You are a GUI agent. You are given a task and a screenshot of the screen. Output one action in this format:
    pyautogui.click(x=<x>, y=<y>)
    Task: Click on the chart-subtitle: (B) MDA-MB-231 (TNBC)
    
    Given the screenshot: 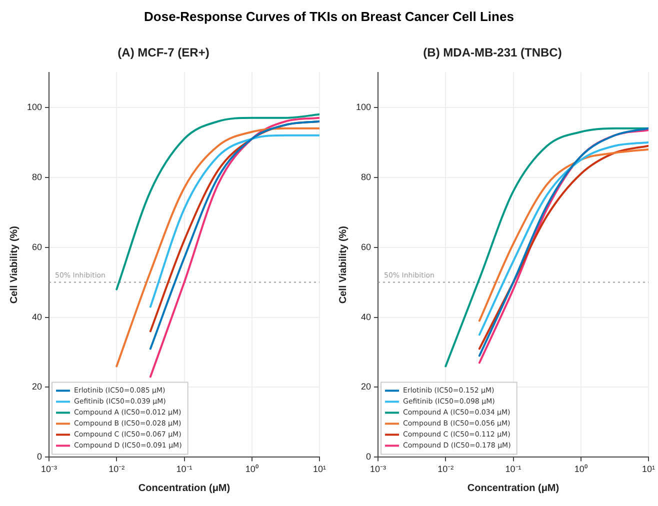 What is the action you would take?
    pyautogui.click(x=492, y=53)
    